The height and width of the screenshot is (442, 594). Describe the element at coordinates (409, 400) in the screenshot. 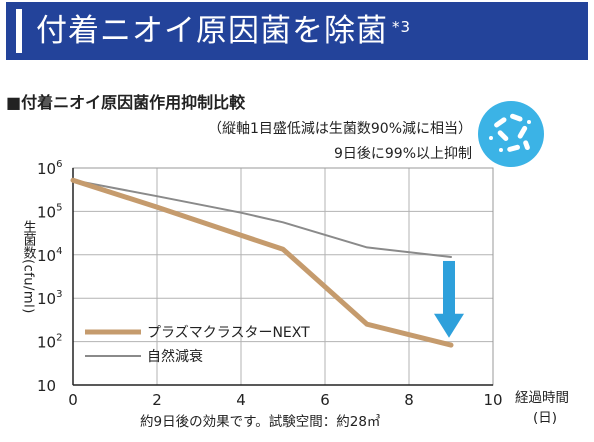

I see `x-tick-label: 8` at that location.